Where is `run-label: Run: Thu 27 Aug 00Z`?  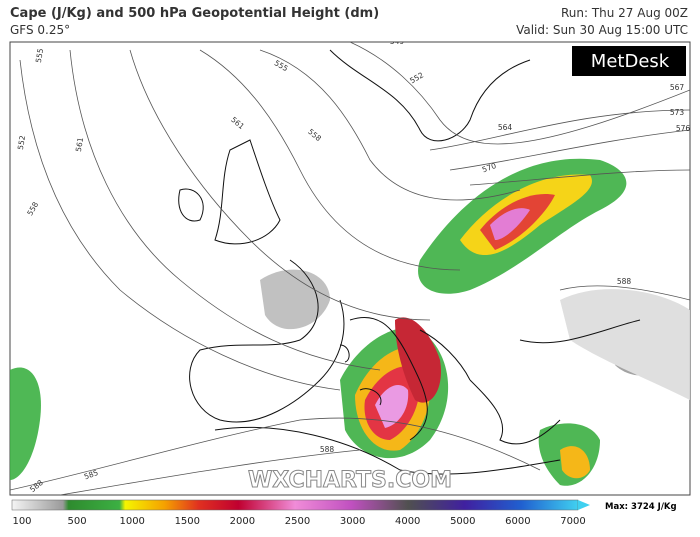 run-label: Run: Thu 27 Aug 00Z is located at coordinates (624, 13).